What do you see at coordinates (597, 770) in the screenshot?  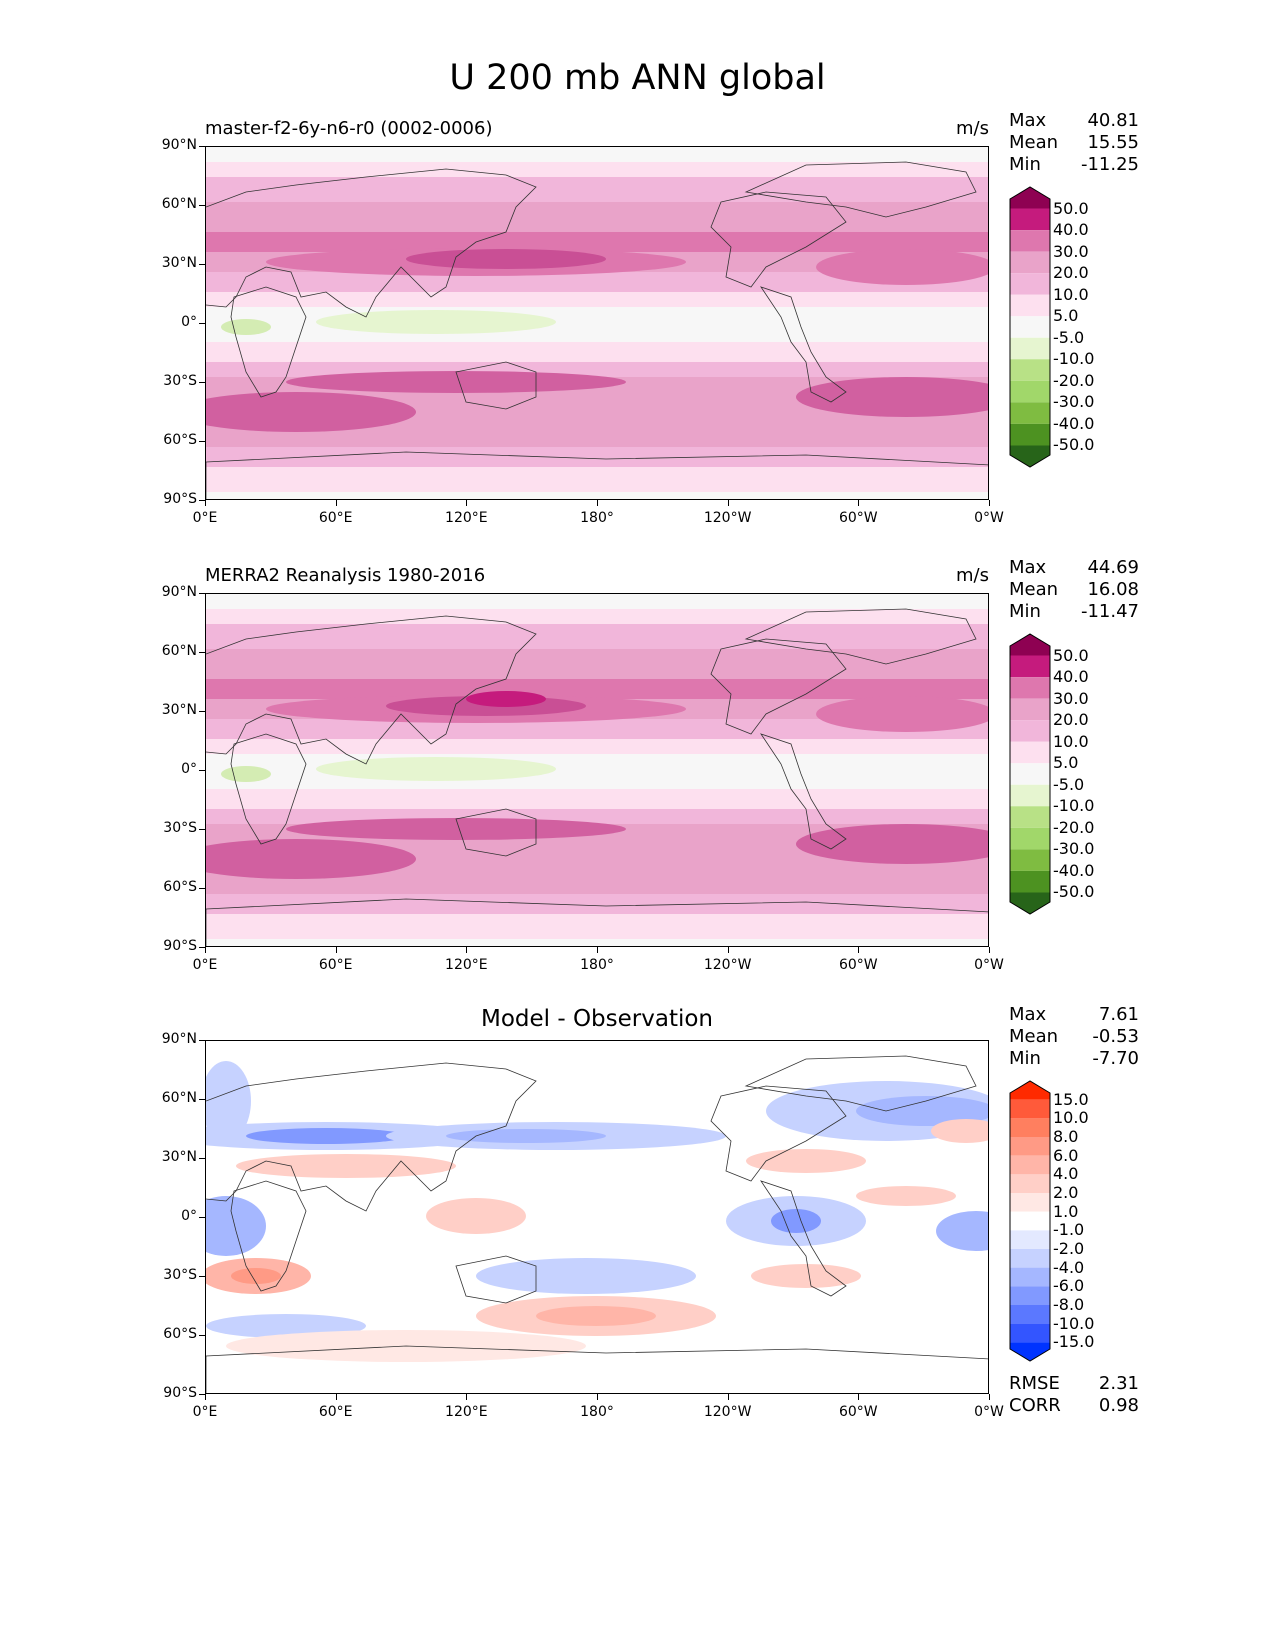 I see `map-frame` at bounding box center [597, 770].